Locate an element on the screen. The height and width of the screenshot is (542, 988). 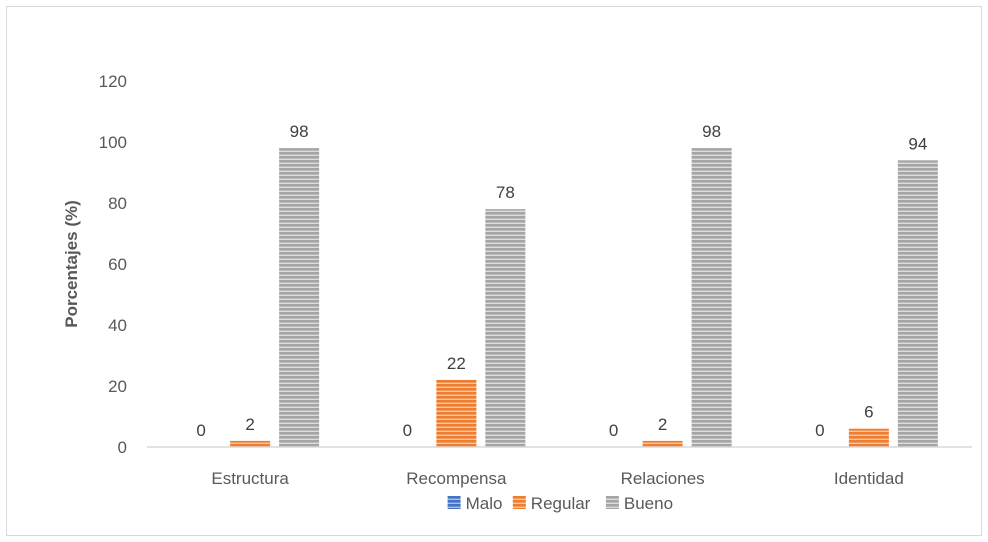
y-tick-label: 120 is located at coordinates (113, 81).